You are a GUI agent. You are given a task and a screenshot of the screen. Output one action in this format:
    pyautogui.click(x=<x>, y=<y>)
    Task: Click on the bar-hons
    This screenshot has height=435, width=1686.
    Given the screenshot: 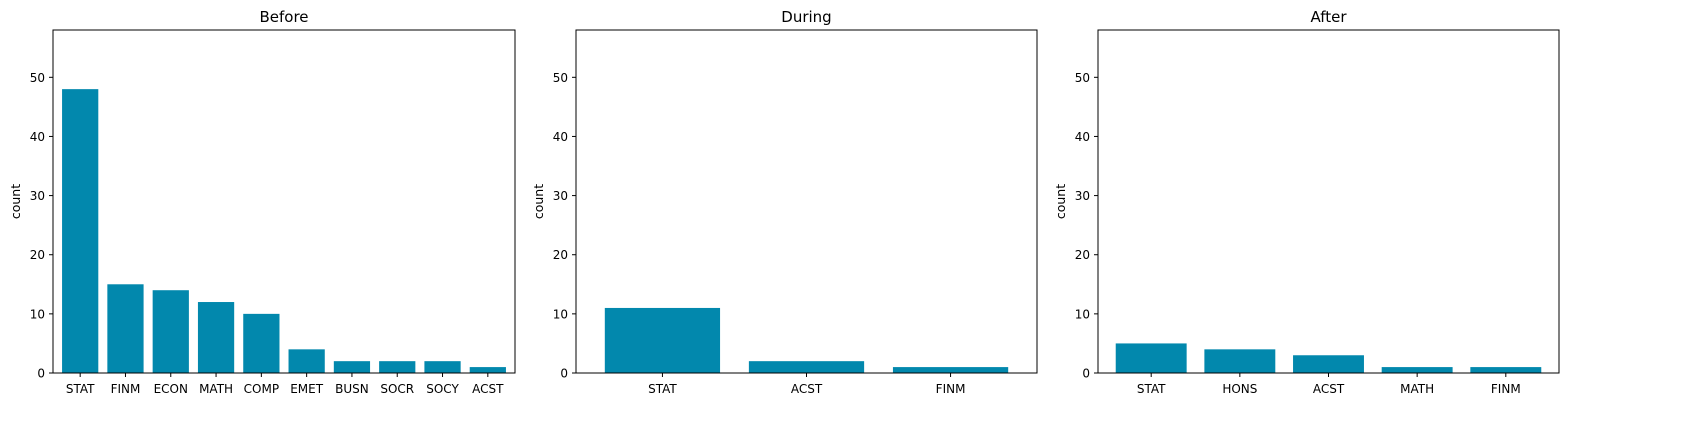 What is the action you would take?
    pyautogui.click(x=1240, y=361)
    